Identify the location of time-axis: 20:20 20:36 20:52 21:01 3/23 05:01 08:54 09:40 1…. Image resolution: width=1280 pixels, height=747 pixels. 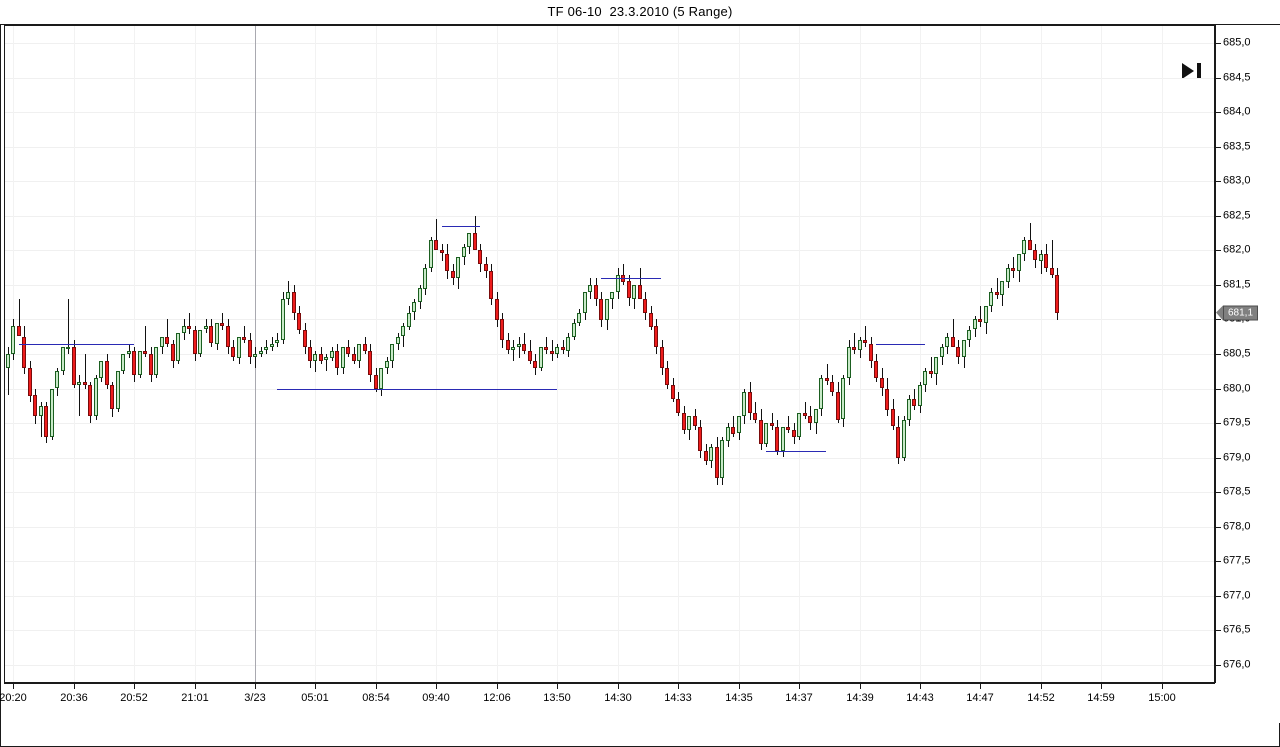
(640, 703).